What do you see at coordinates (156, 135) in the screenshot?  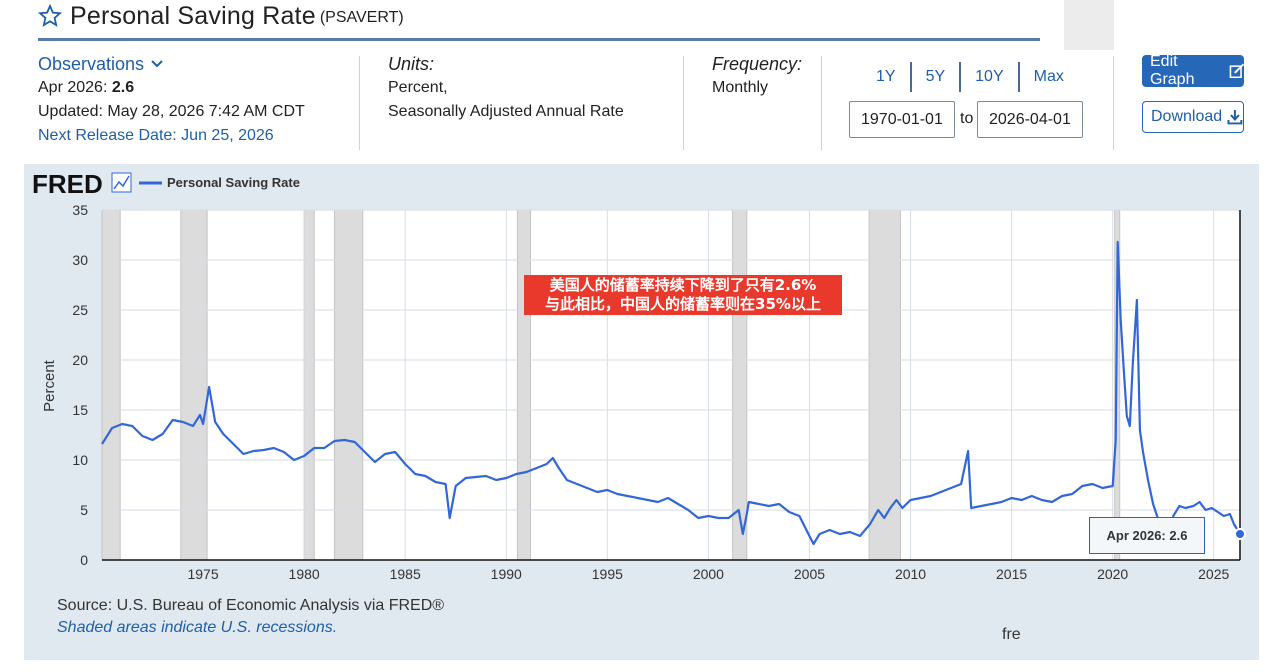 I see `next-release-link: Next Release Date: Jun 25, 2026` at bounding box center [156, 135].